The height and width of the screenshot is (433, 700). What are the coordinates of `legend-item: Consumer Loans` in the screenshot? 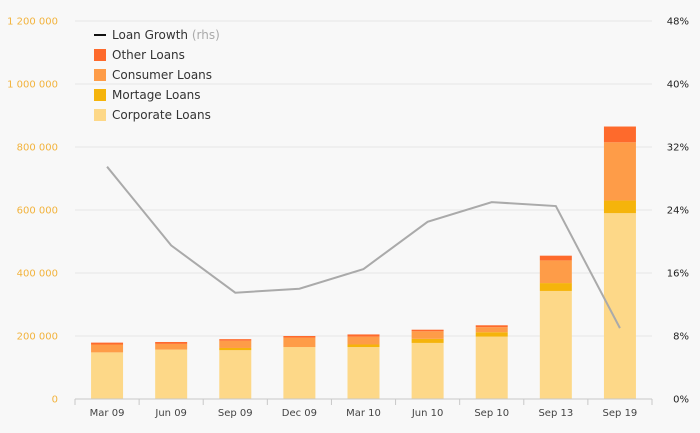 It's located at (153, 75).